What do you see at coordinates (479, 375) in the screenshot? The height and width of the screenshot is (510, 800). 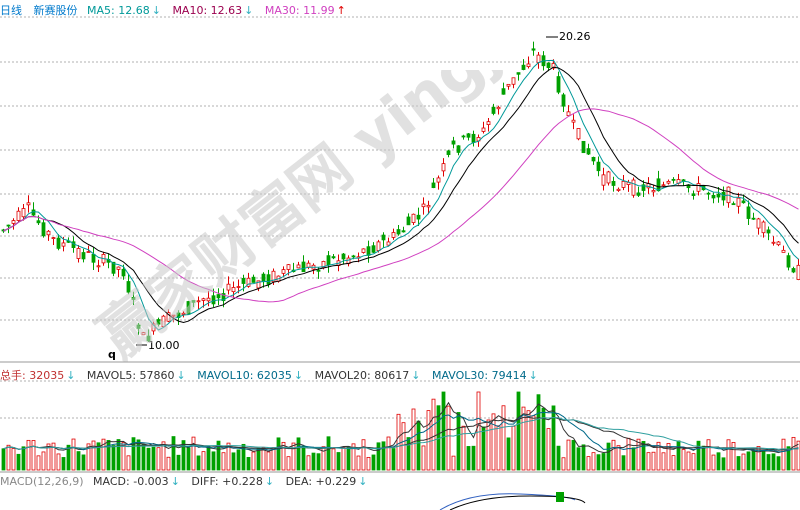 I see `mavol30-label: MAVOL30: 79414` at bounding box center [479, 375].